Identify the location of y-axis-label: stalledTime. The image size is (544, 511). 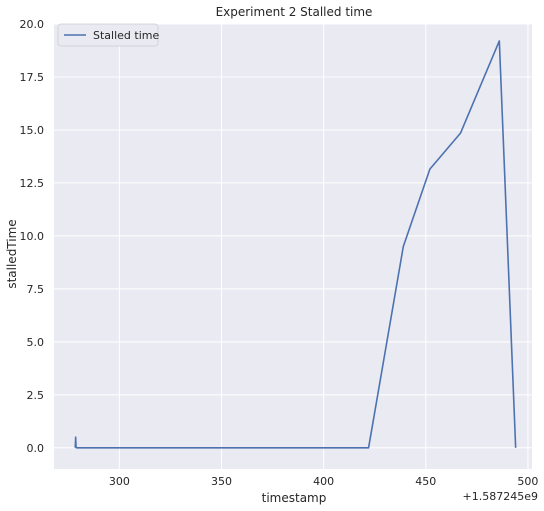
(12, 253).